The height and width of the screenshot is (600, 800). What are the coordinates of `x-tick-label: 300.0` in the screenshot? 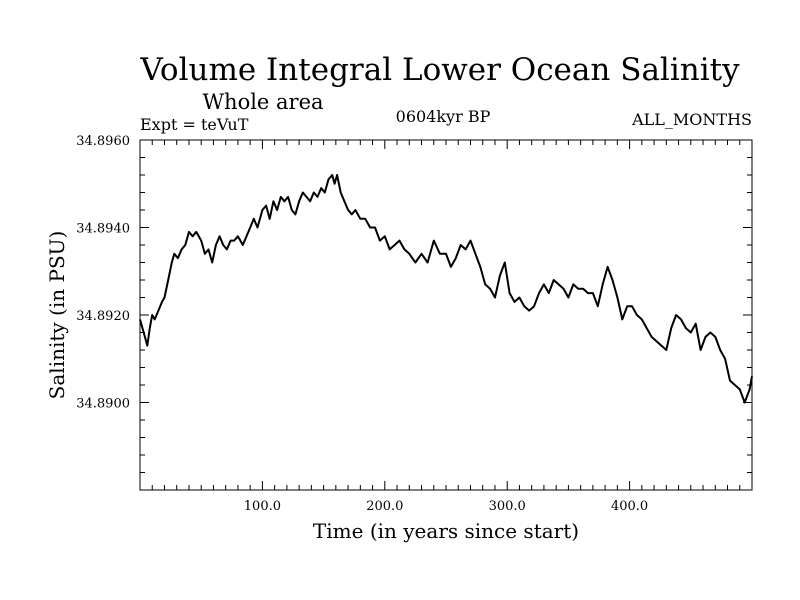 It's located at (507, 506).